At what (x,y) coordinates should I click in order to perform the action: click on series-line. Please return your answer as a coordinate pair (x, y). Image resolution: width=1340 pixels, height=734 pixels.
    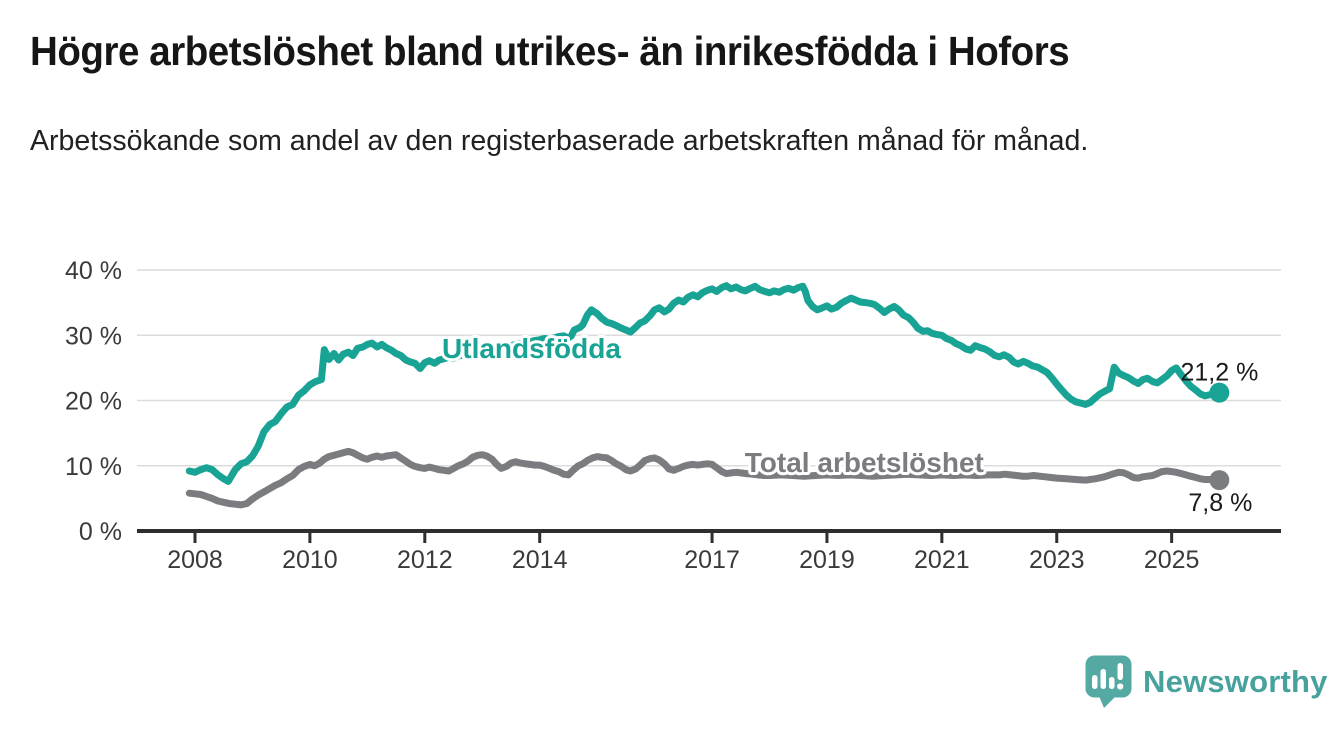
    Looking at the image, I should click on (704, 478).